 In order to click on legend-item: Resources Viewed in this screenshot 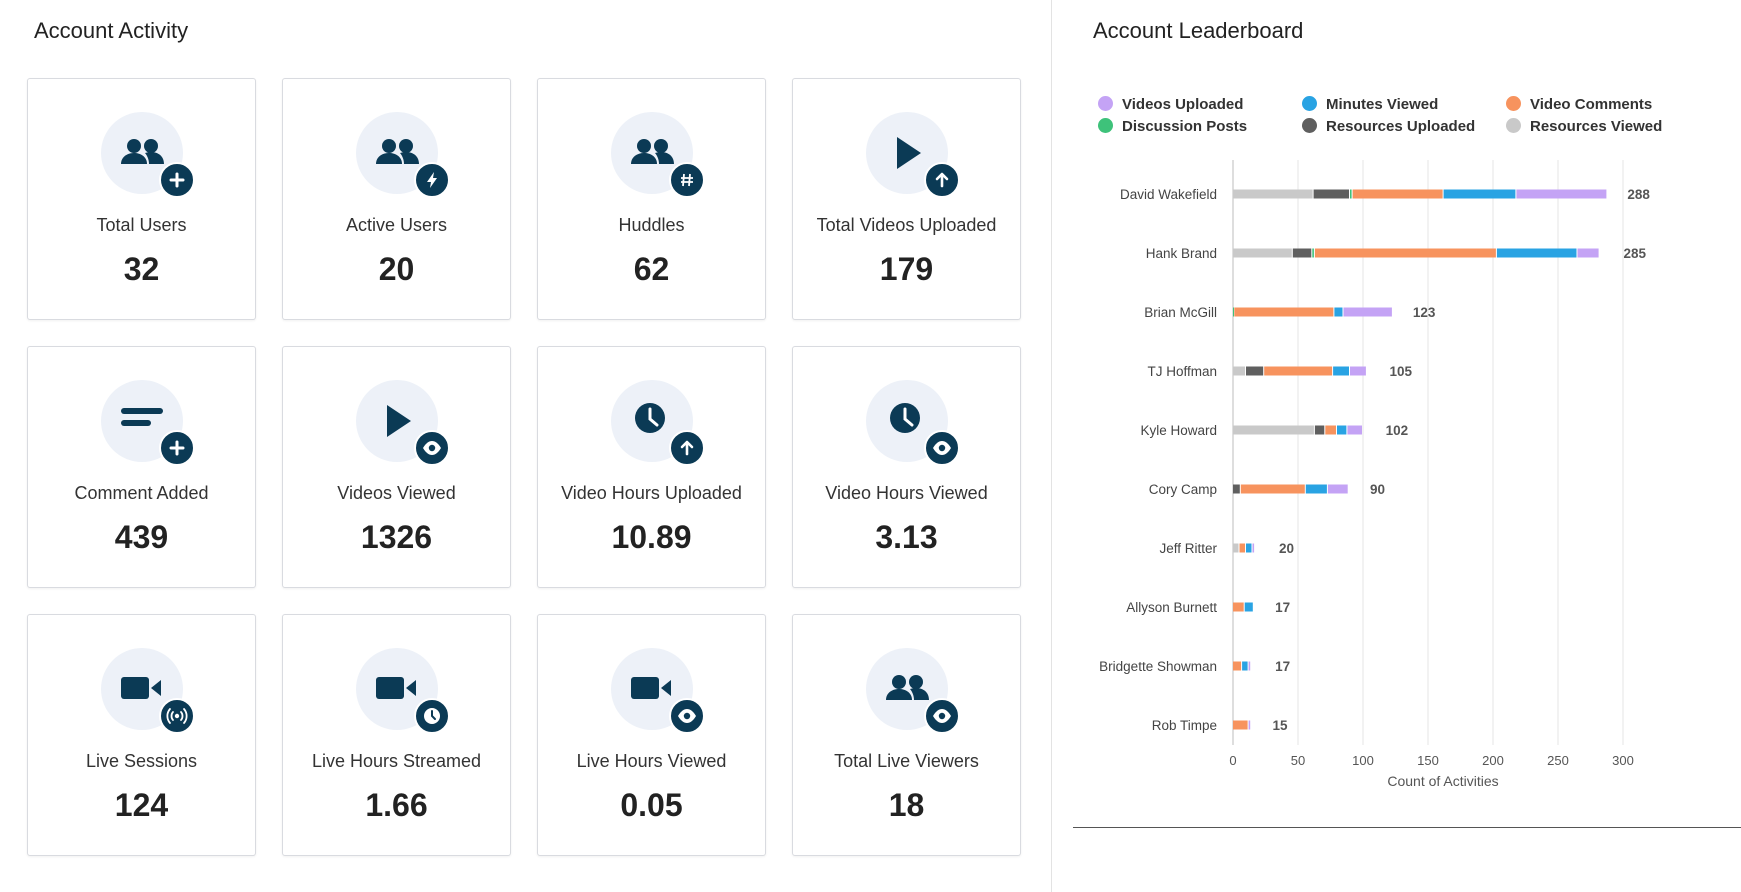, I will do `click(1584, 126)`.